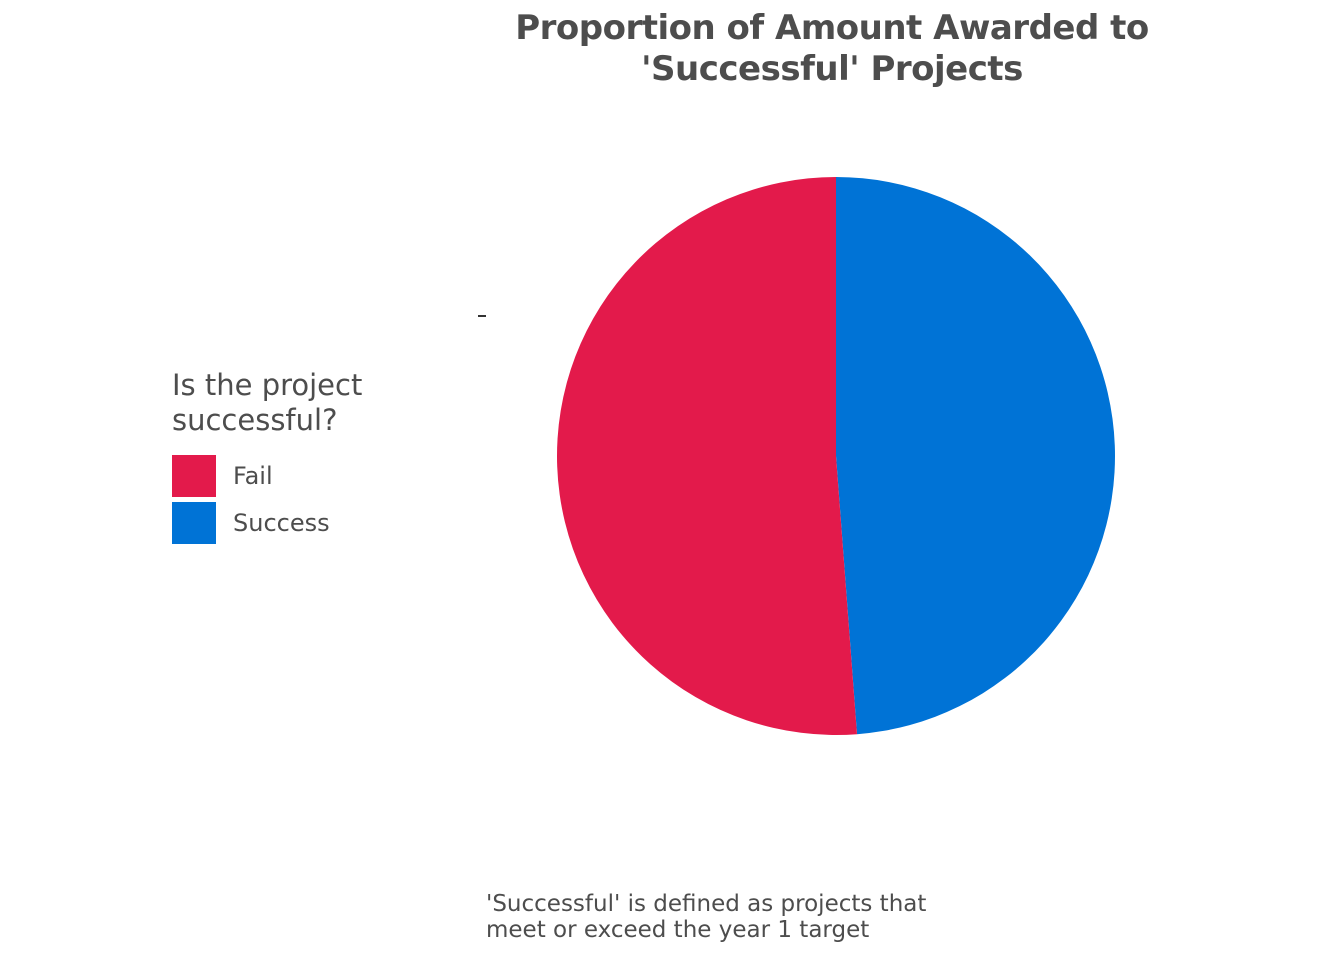 The height and width of the screenshot is (964, 1344). What do you see at coordinates (194, 523) in the screenshot?
I see `legend-swatch-success` at bounding box center [194, 523].